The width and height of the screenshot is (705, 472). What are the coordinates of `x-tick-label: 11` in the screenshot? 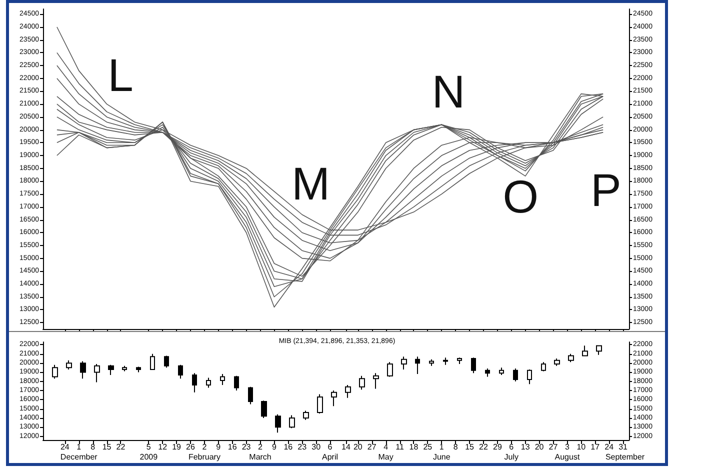 It's located at (400, 447).